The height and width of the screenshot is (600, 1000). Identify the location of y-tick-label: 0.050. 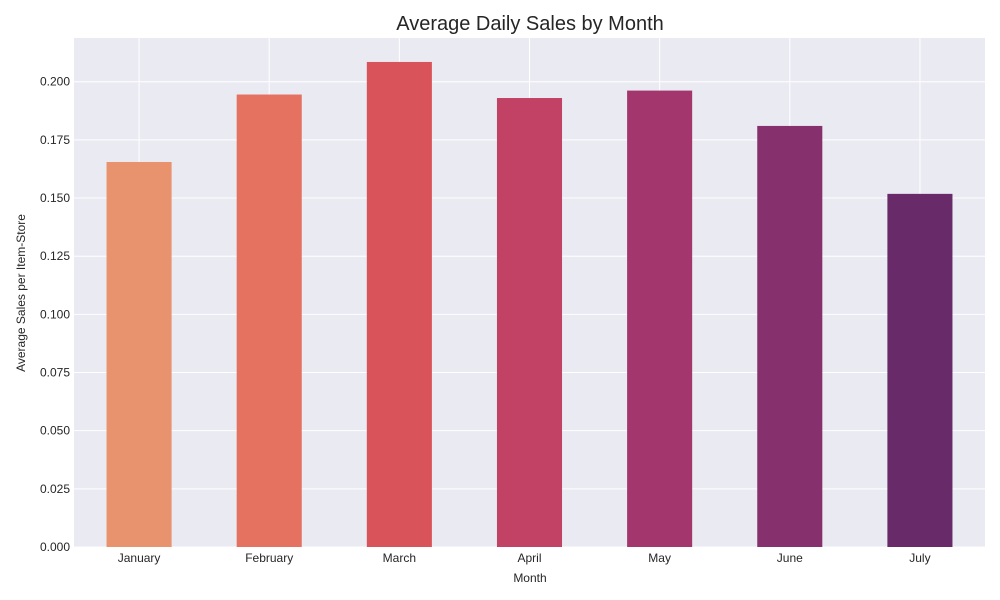
(55, 431).